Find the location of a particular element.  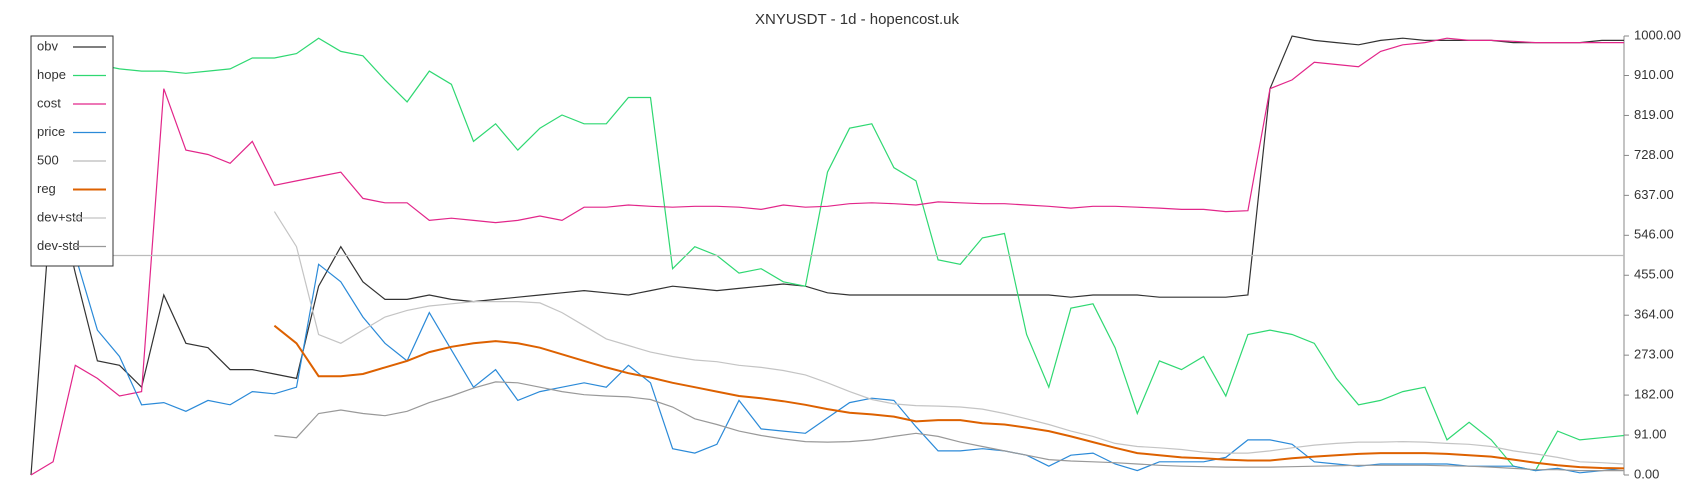

y-tick-label: 910.00 is located at coordinates (1654, 74).